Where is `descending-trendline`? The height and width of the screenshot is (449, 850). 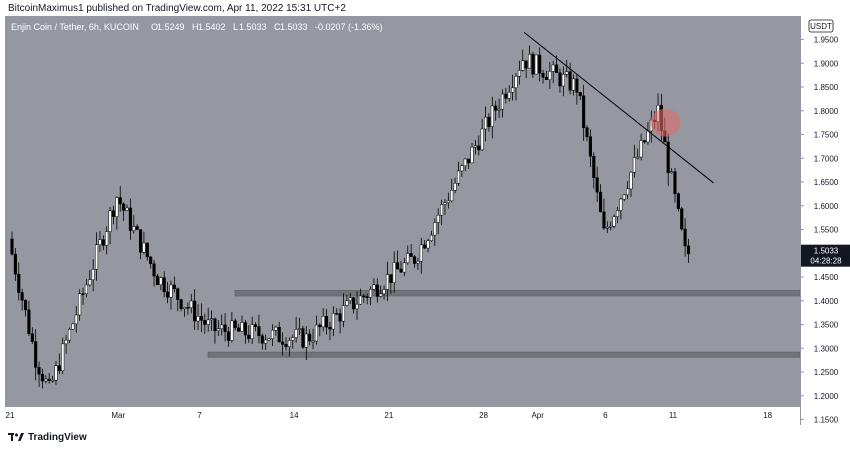
descending-trendline is located at coordinates (618, 107).